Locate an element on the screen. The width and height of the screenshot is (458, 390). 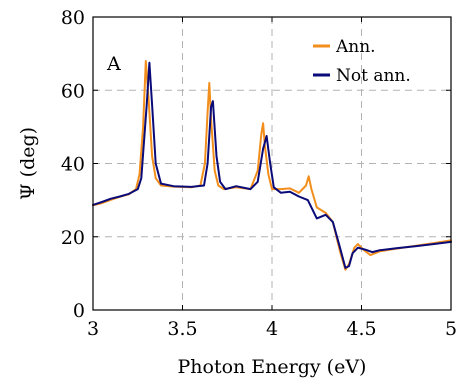
y-tick-label: 20 is located at coordinates (73, 238).